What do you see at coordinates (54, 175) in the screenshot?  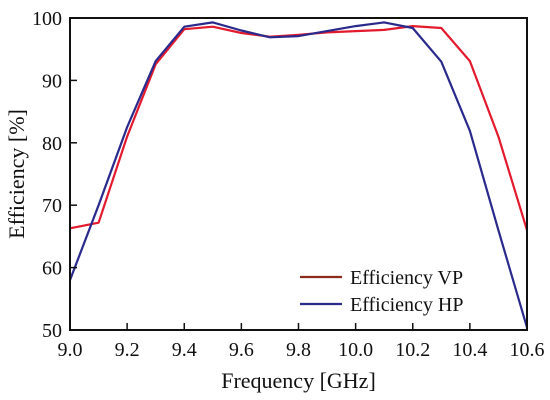 I see `y-axis-ticks: 50 60 70 80 90 100` at bounding box center [54, 175].